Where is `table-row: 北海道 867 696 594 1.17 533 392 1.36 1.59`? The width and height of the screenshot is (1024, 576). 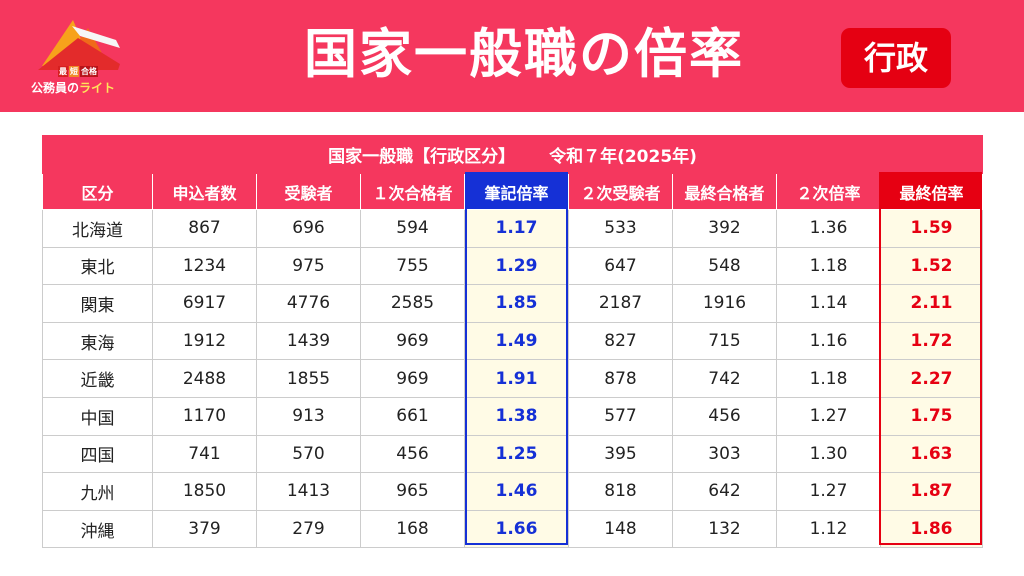 table-row: 北海道 867 696 594 1.17 533 392 1.36 1.59 is located at coordinates (513, 228).